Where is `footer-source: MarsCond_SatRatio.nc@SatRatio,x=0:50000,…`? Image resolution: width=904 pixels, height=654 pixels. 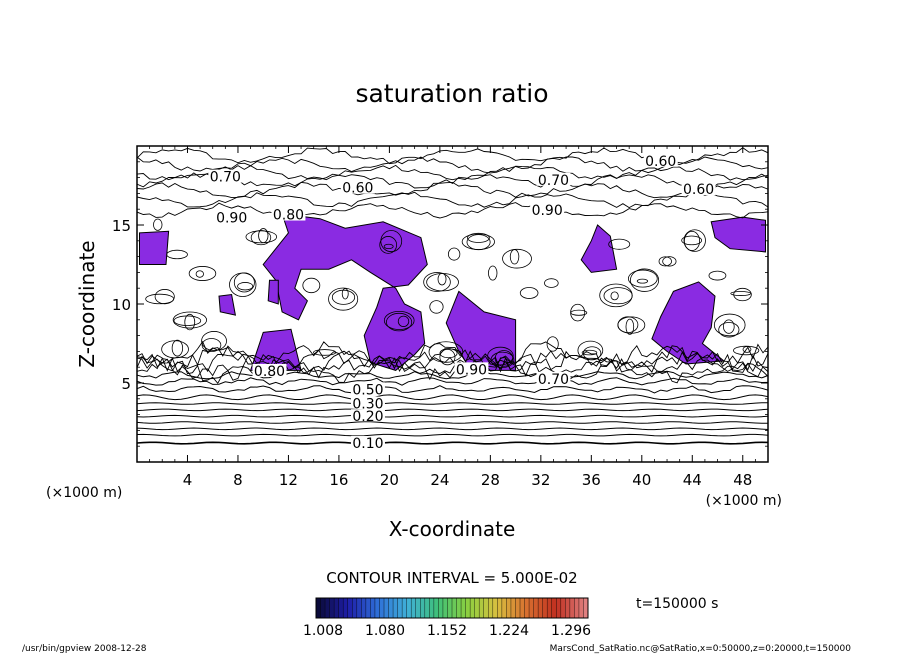
footer-source: MarsCond_SatRatio.nc@SatRatio,x=0:50000,… is located at coordinates (701, 649).